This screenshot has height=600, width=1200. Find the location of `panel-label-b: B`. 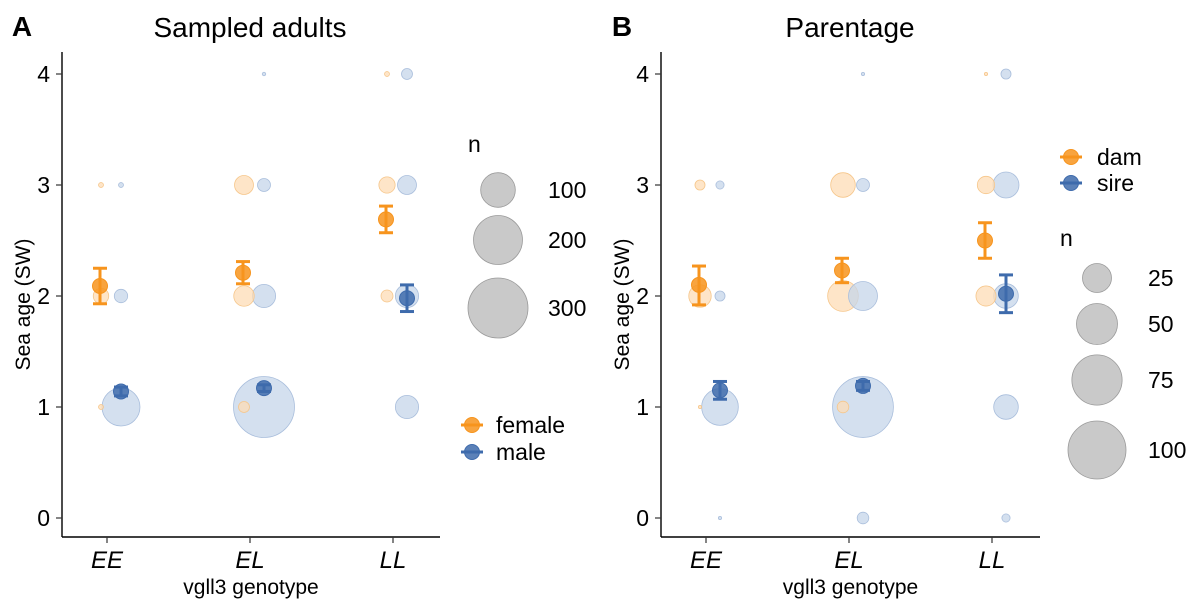

panel-label-b: B is located at coordinates (622, 26).